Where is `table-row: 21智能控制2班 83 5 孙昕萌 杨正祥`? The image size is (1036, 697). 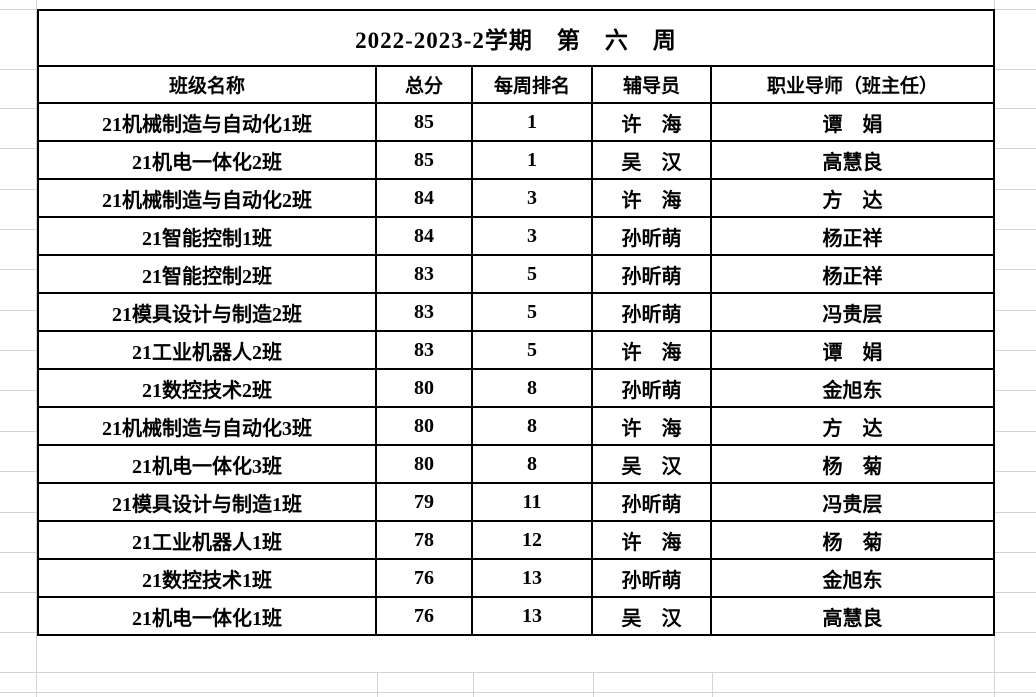 table-row: 21智能控制2班 83 5 孙昕萌 杨正祥 is located at coordinates (516, 274).